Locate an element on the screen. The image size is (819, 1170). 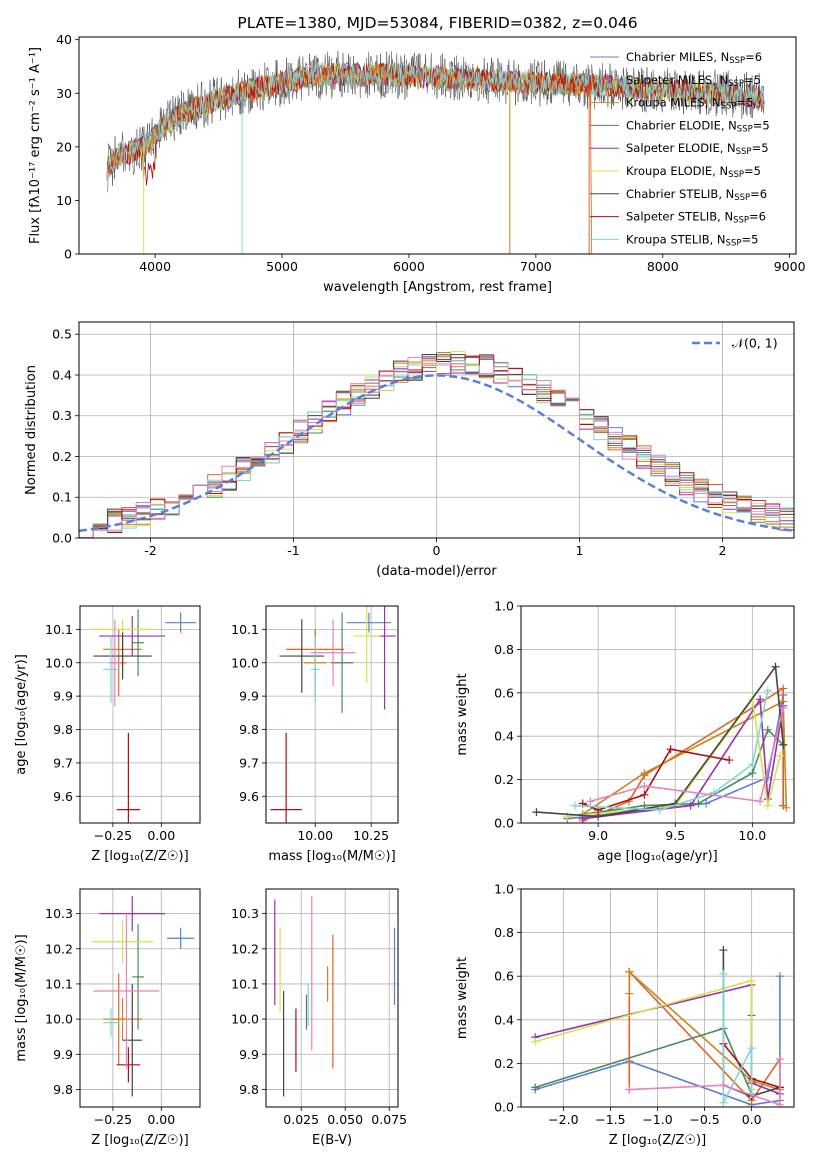
weight-series-extra_pink is located at coordinates (687, 754).